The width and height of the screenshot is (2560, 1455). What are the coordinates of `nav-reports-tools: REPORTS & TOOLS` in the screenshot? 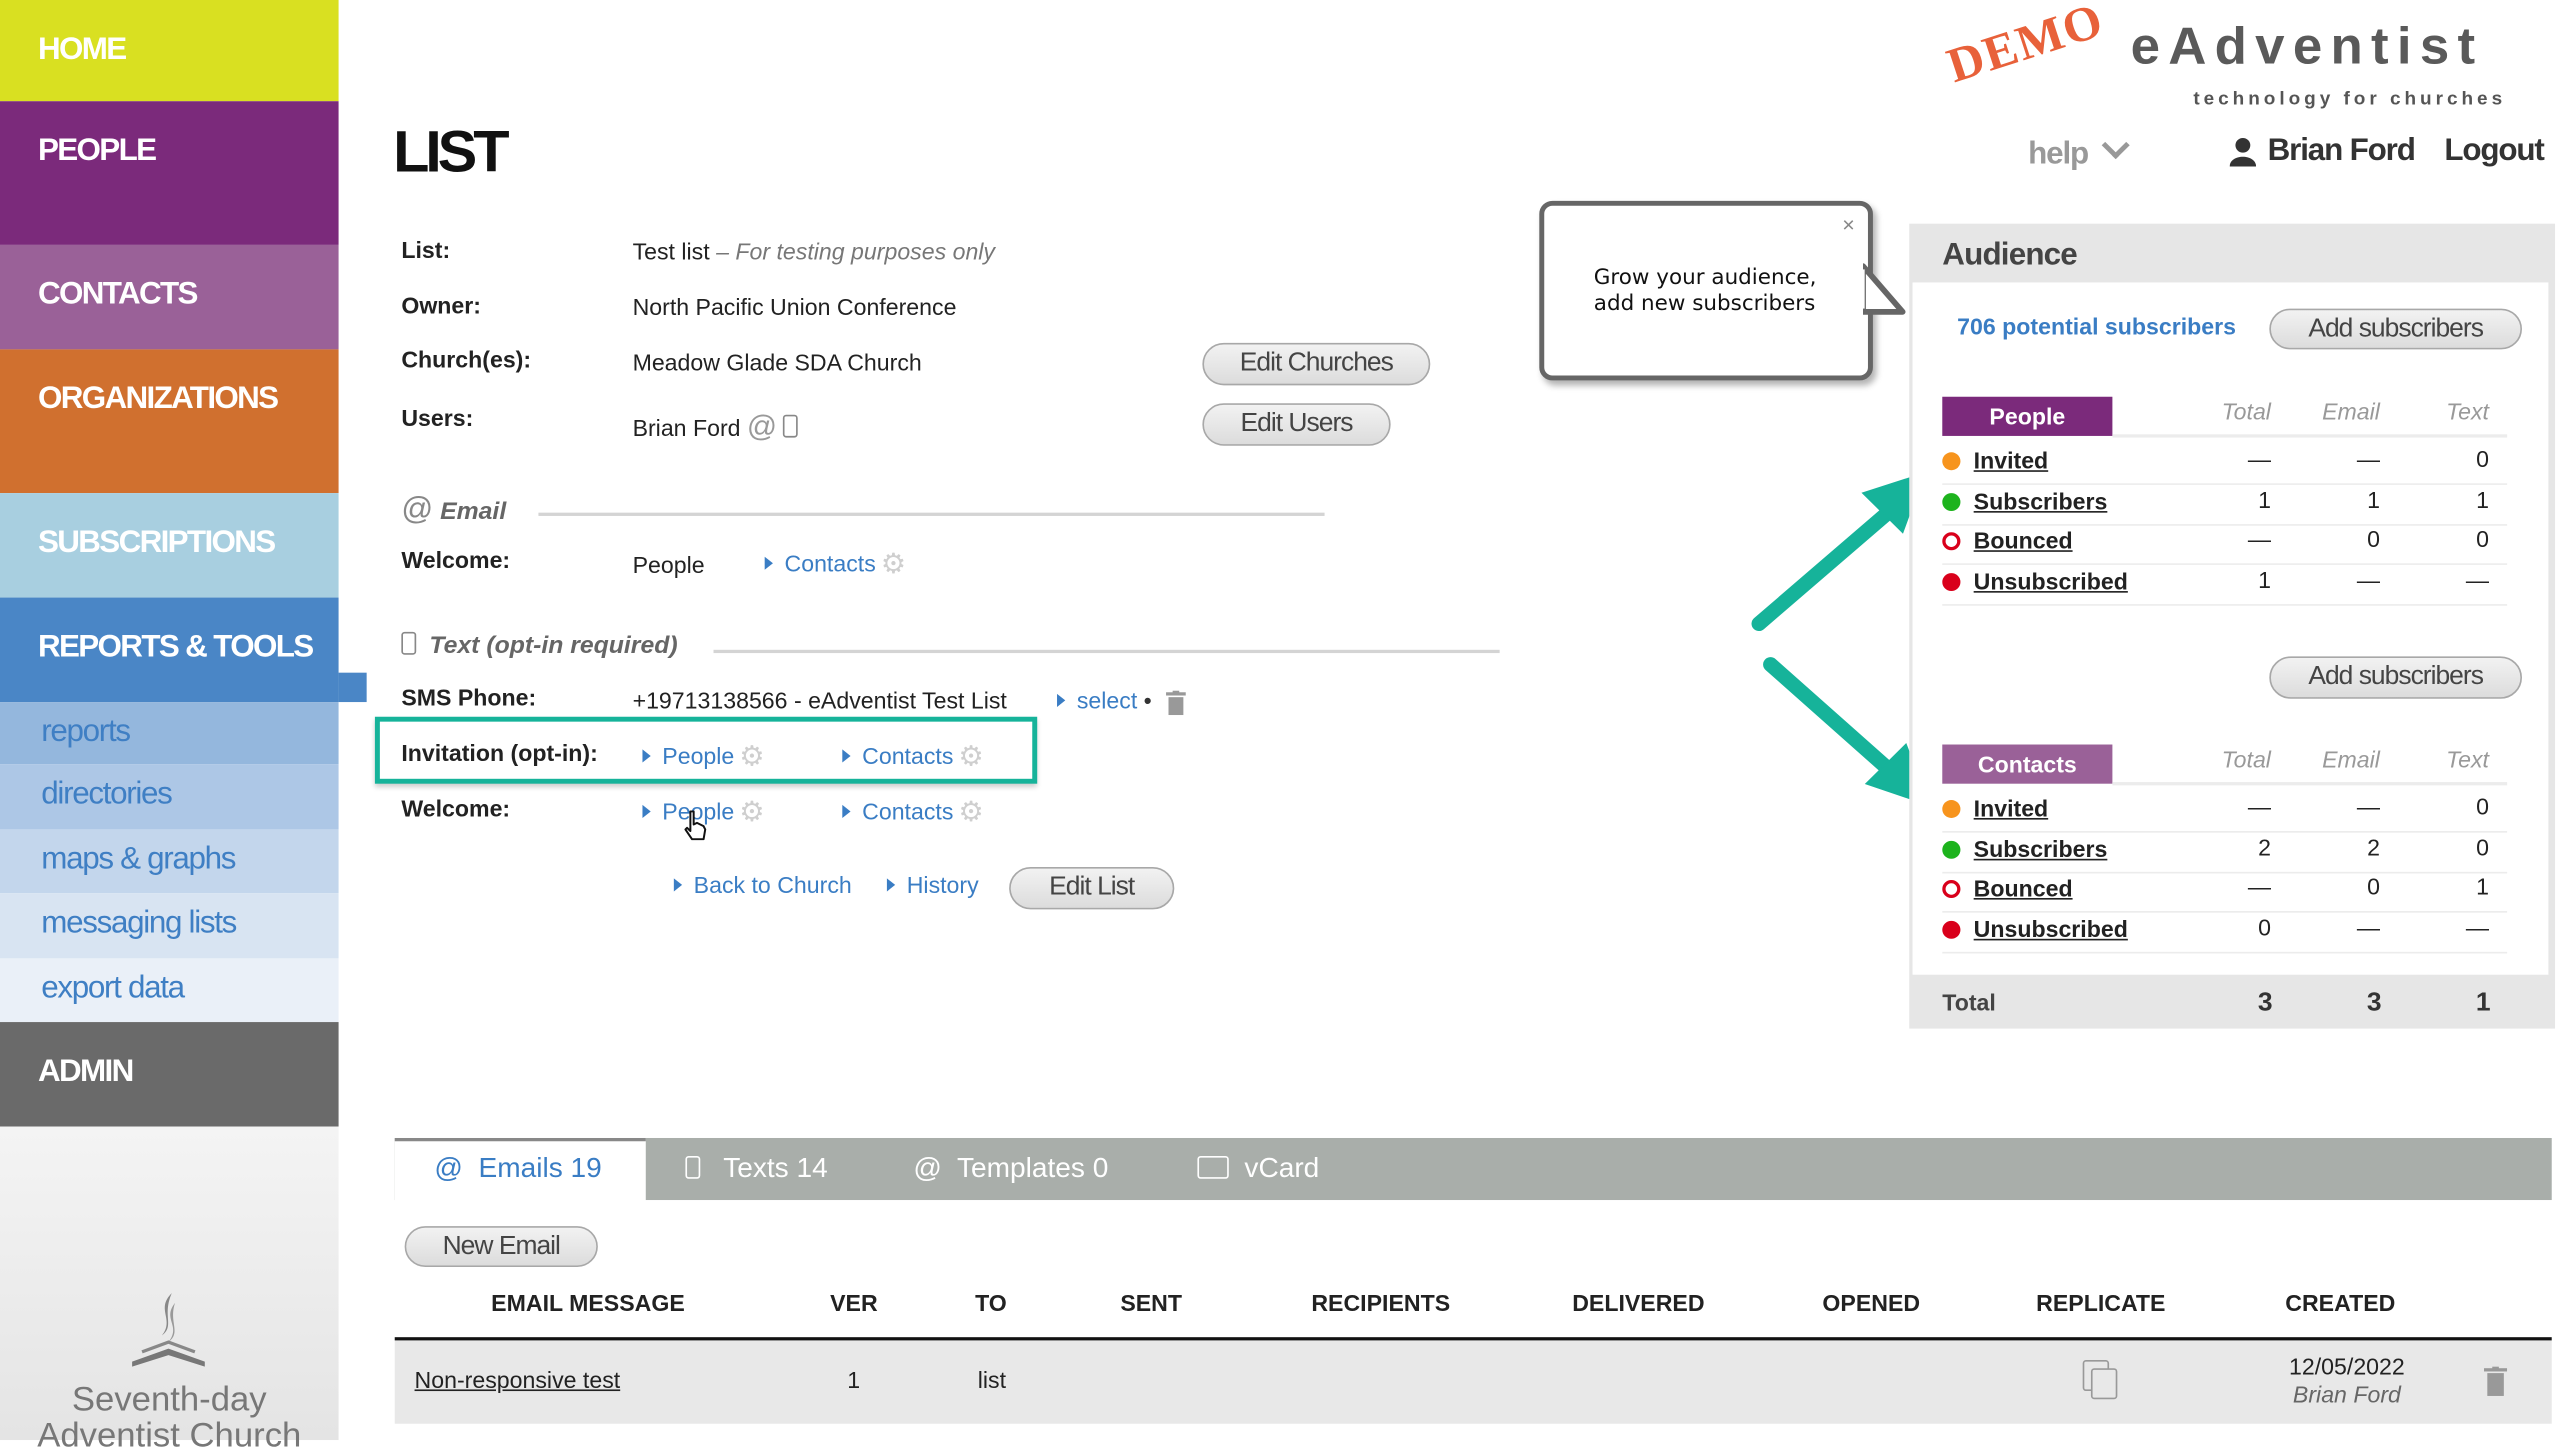 It's located at (169, 650).